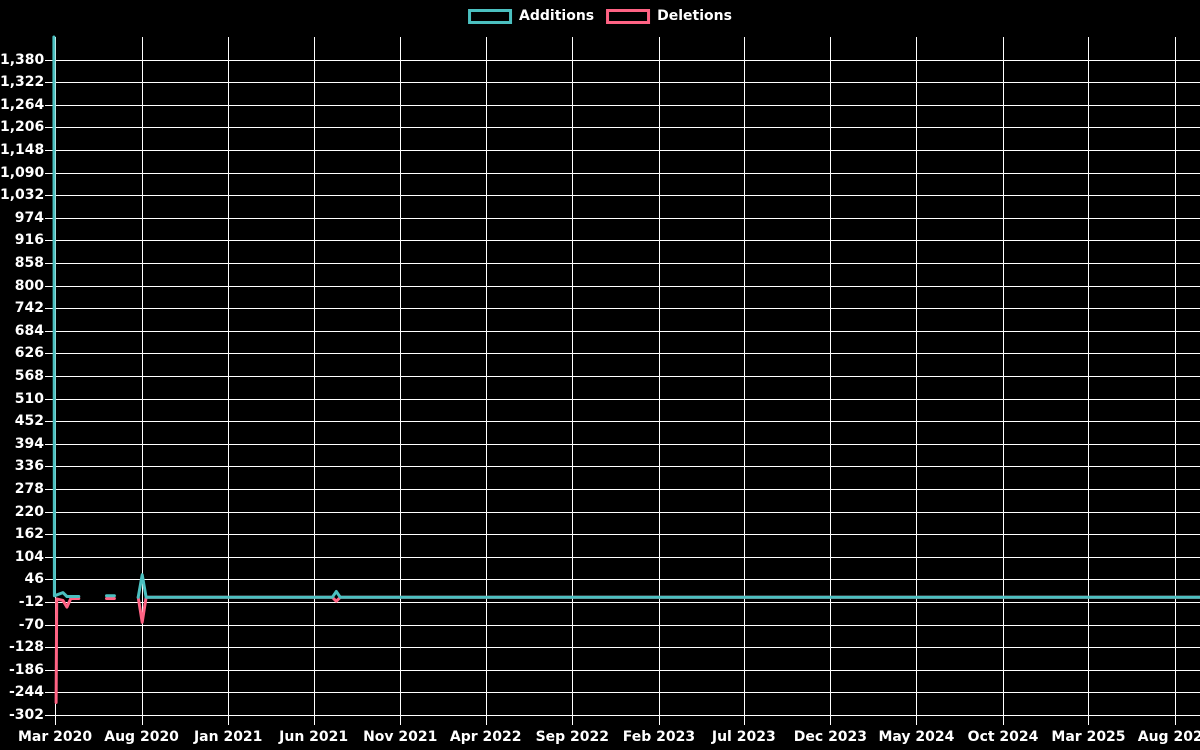  I want to click on y-tick-label: -128, so click(26, 647).